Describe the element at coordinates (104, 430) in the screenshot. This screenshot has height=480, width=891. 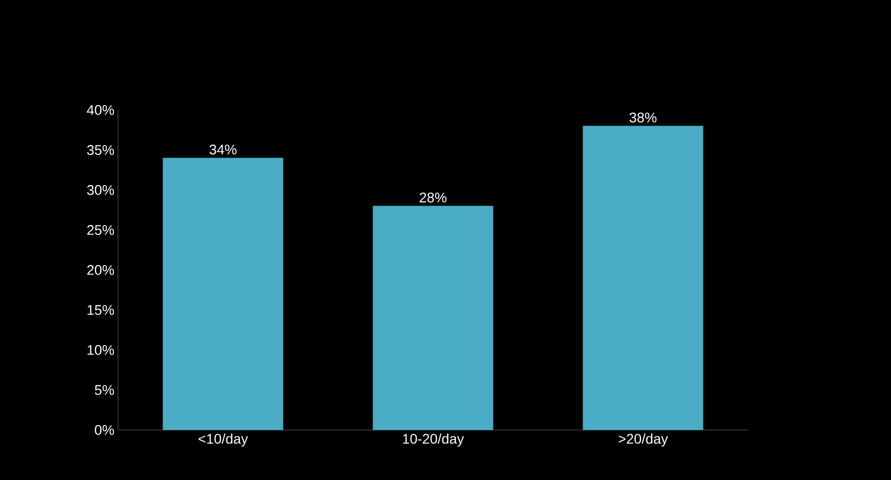
I see `y-tick-label: 0%` at that location.